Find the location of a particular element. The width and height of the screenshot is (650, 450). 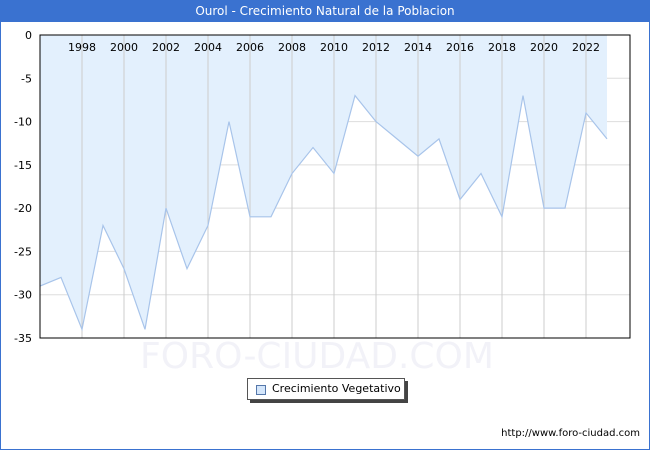

x-tick-label: 2014 is located at coordinates (418, 47).